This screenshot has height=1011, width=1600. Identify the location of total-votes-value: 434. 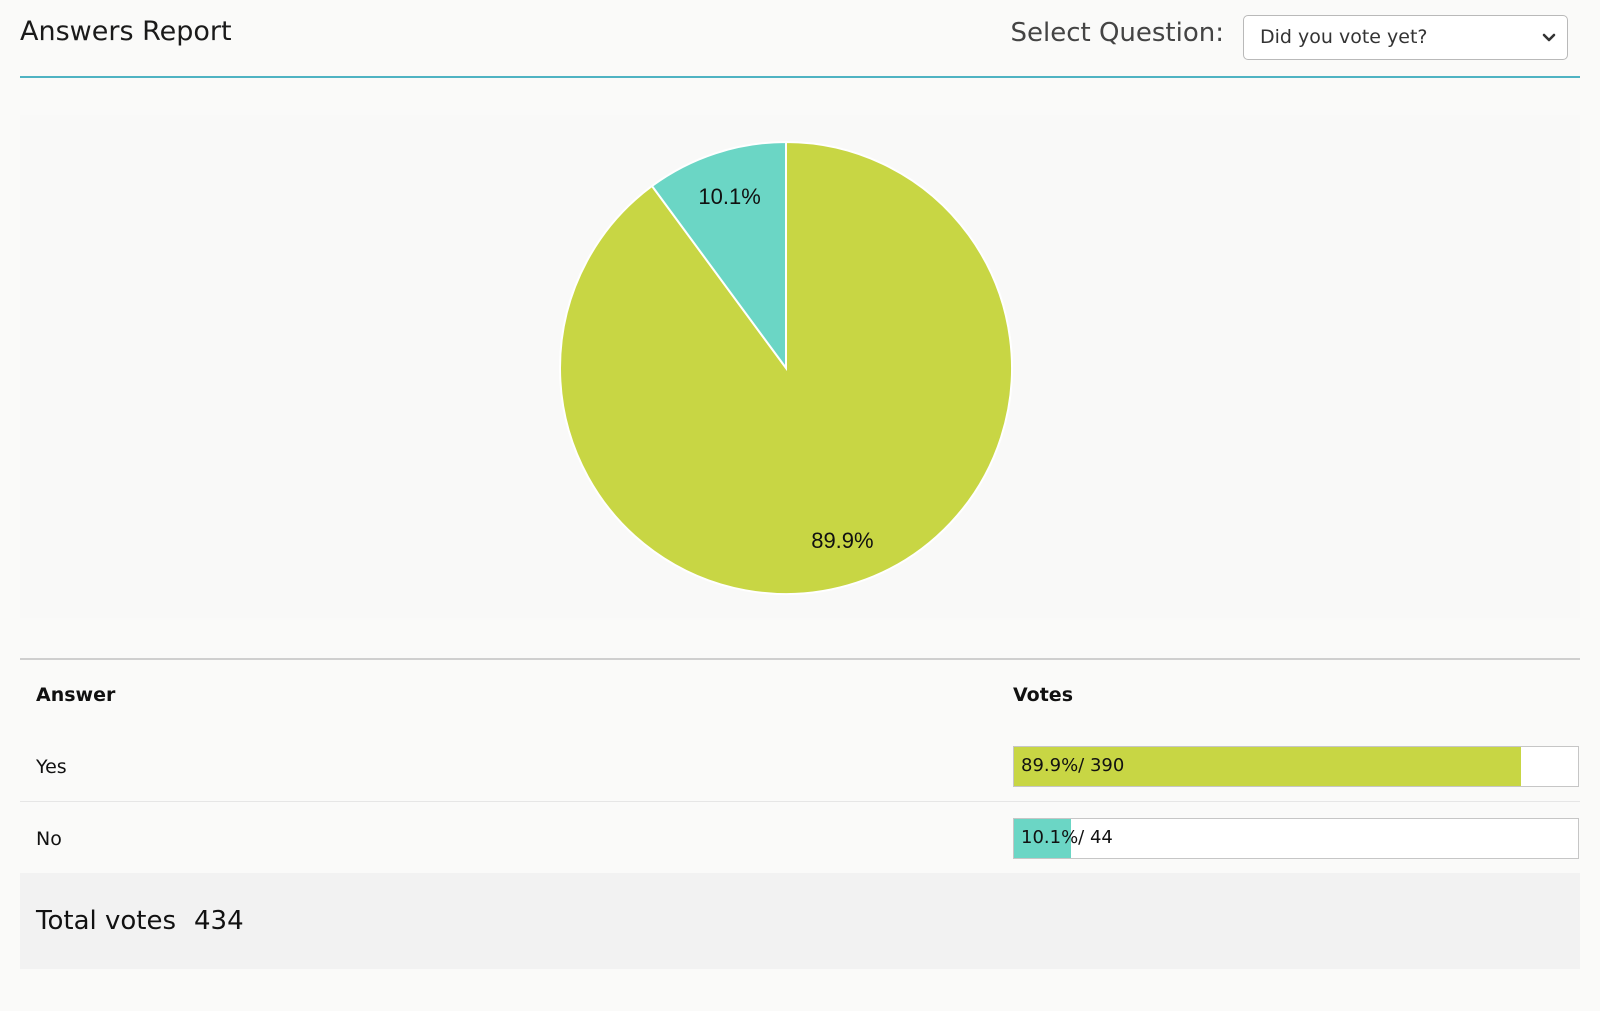
(219, 921).